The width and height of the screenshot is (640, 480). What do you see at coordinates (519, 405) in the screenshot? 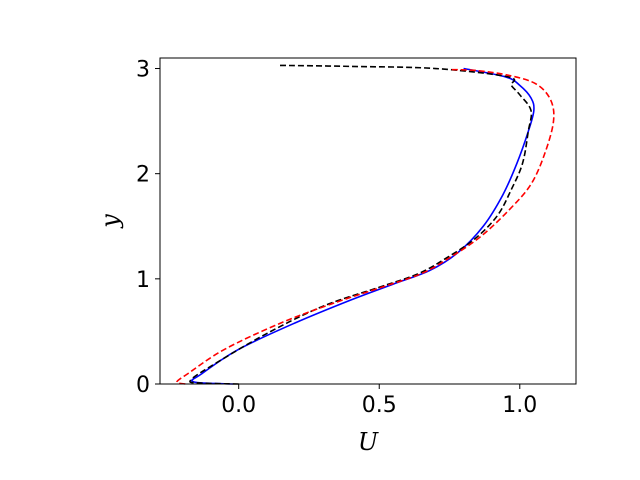
I see `x-tick-label: 1.0` at bounding box center [519, 405].